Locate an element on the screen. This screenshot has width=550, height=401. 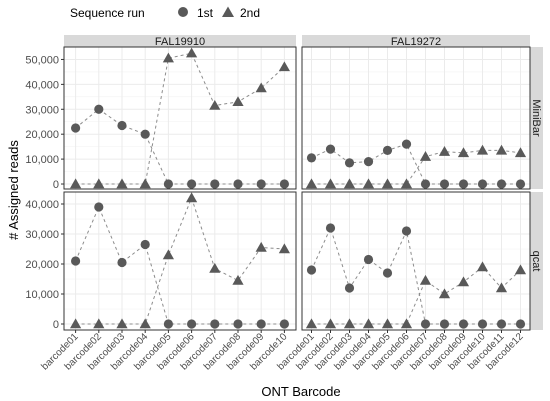
y-tick-label: 10,000 is located at coordinates (42, 295).